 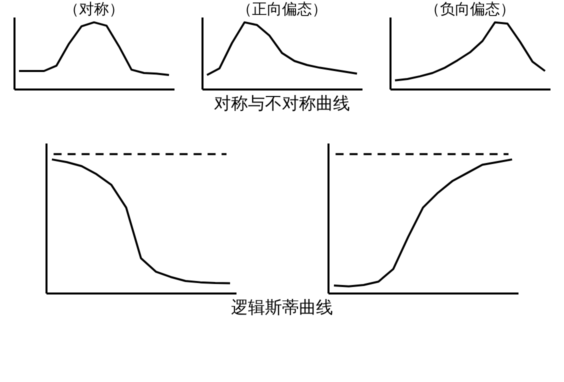 What do you see at coordinates (282, 308) in the screenshot?
I see `text: 逻辑斯蒂曲线` at bounding box center [282, 308].